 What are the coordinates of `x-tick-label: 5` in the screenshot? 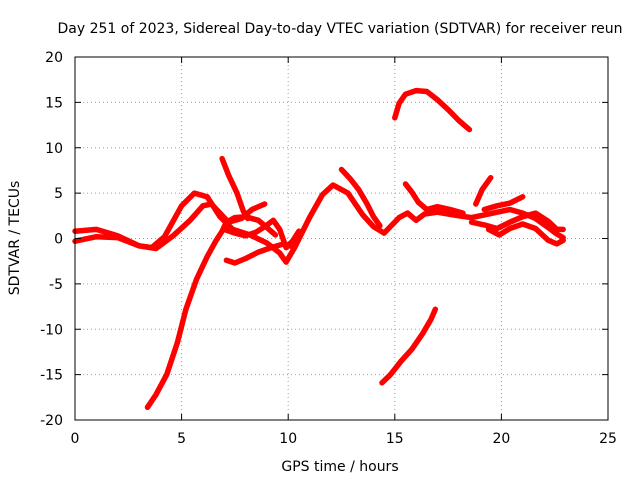 It's located at (181, 439).